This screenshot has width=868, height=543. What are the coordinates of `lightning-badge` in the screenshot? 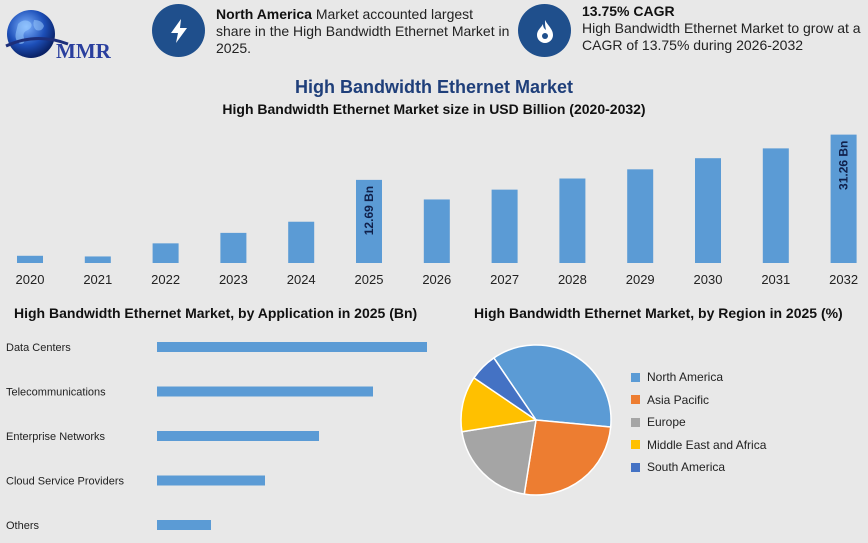 It's located at (178, 30).